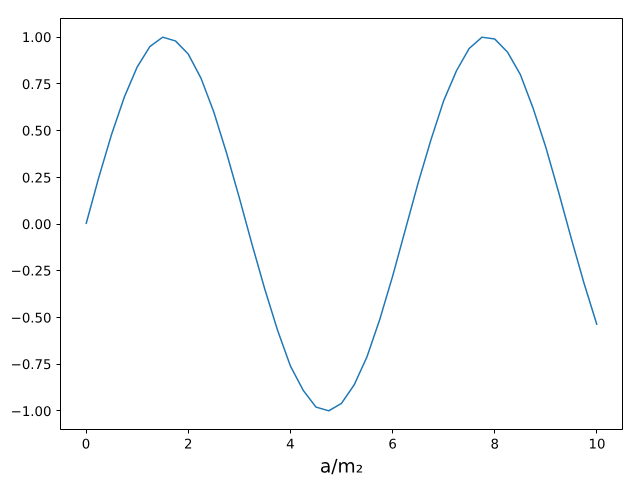  I want to click on y-tick-label: −1.00, so click(31, 412).